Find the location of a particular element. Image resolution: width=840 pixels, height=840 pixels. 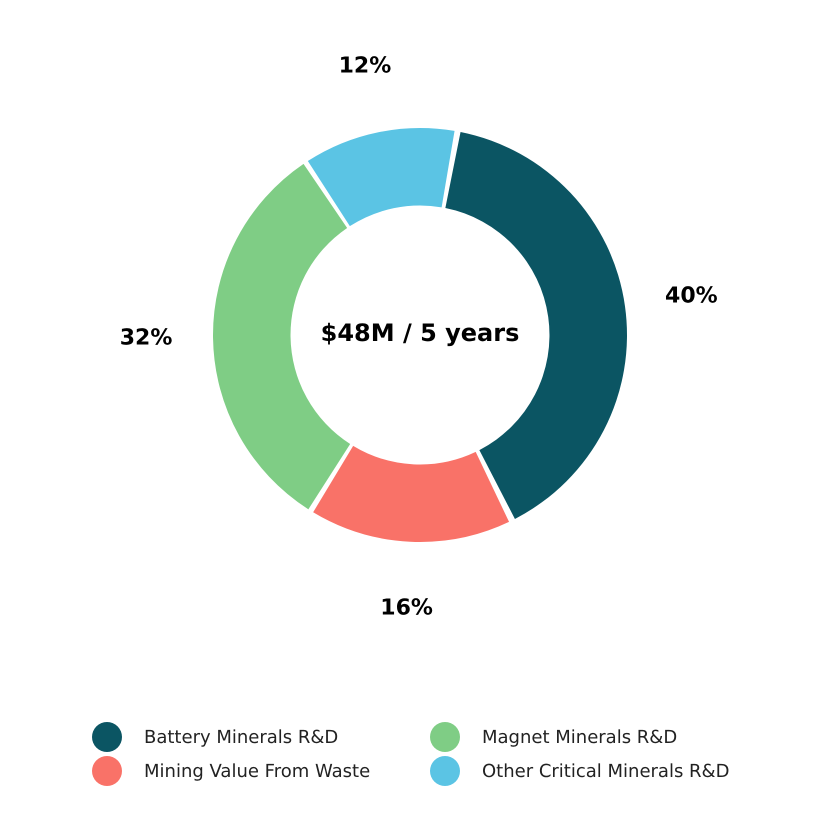

data-label: 16% is located at coordinates (406, 607).